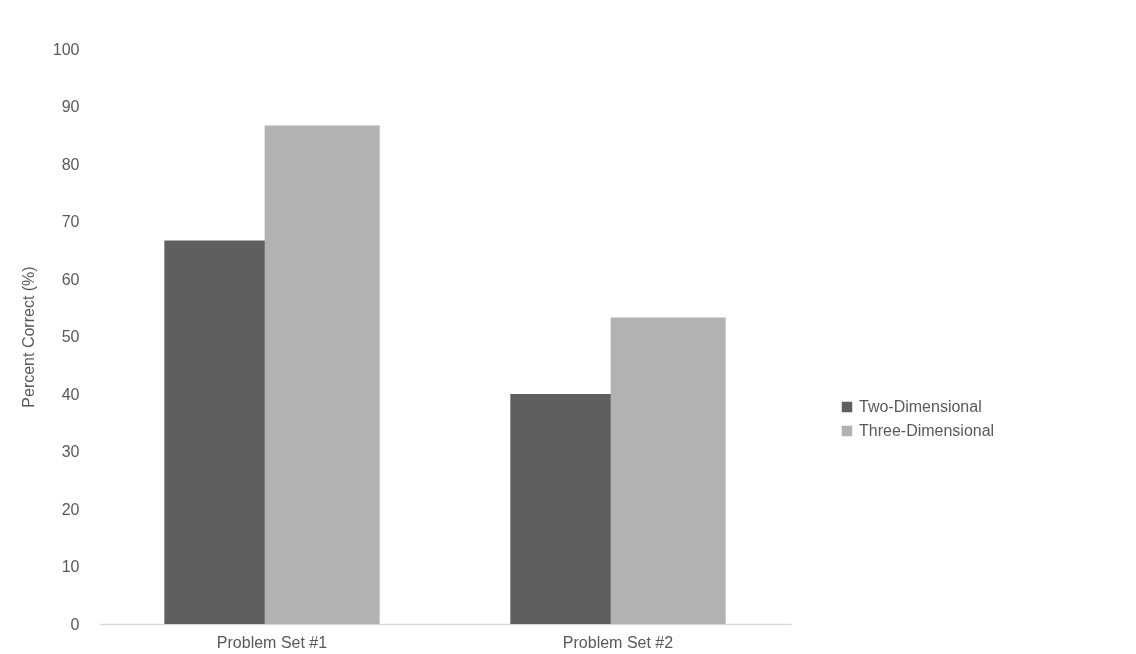 Image resolution: width=1136 pixels, height=654 pixels. What do you see at coordinates (70, 509) in the screenshot?
I see `y-tick-label: 20` at bounding box center [70, 509].